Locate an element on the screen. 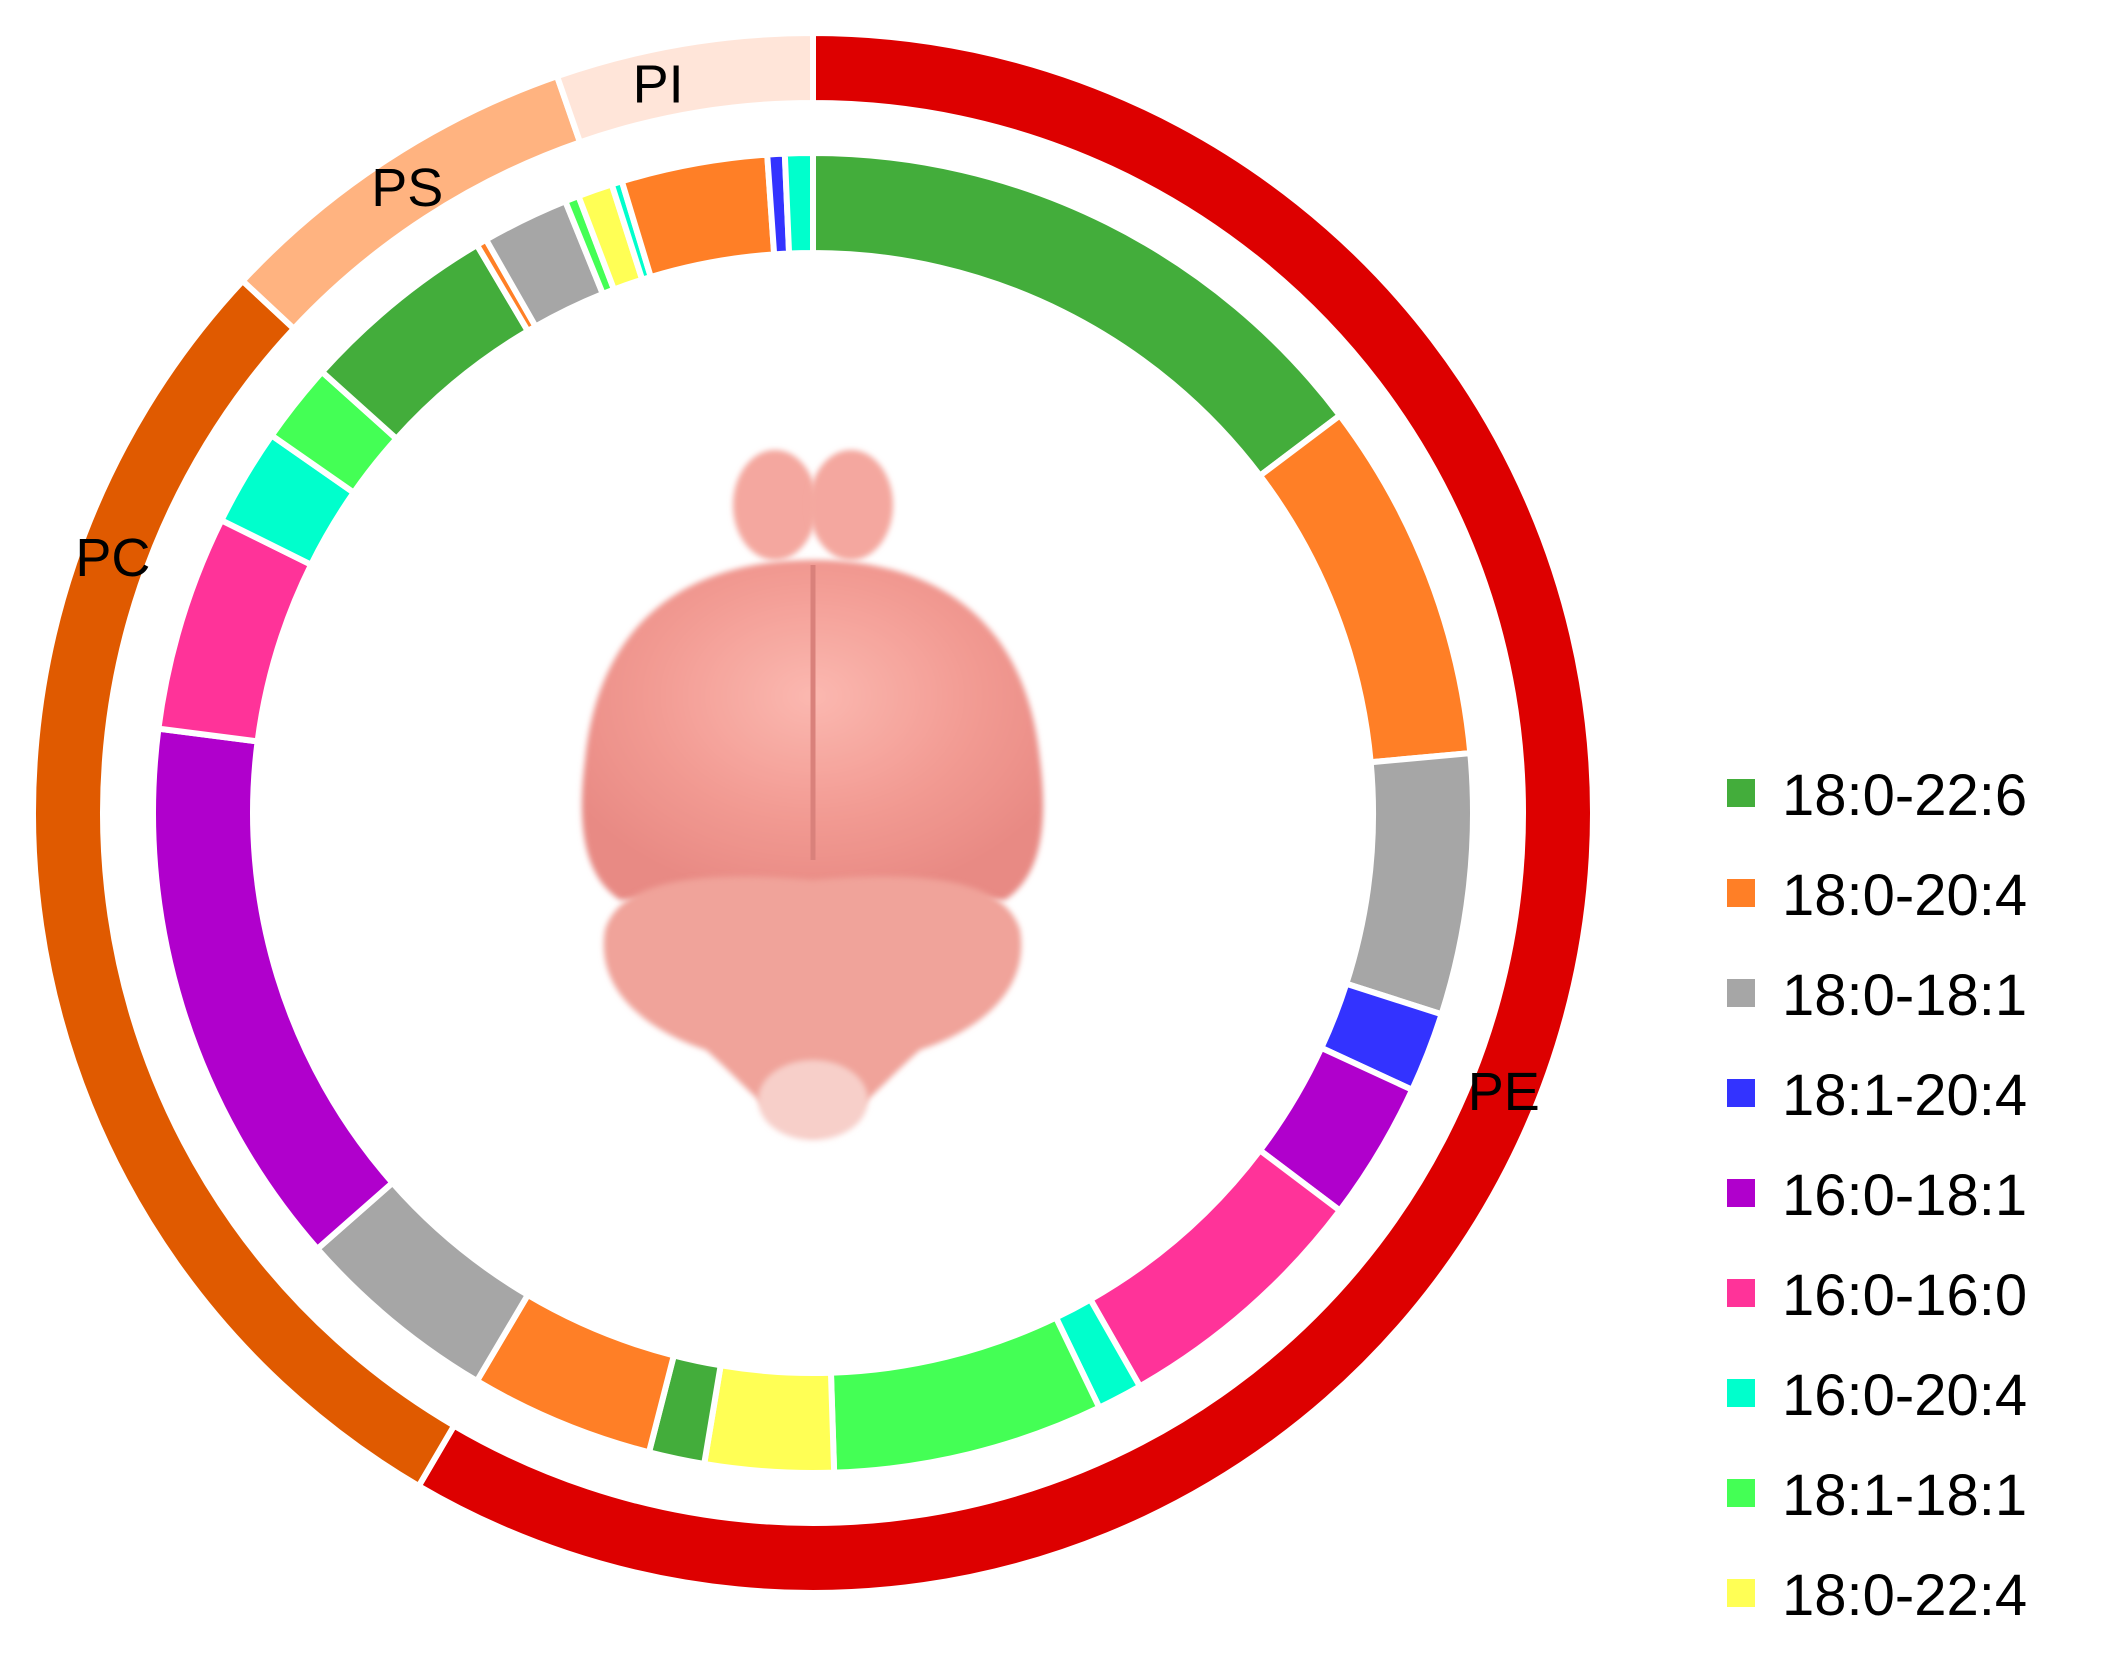 The height and width of the screenshot is (1660, 2103). outer-label-ps: PS is located at coordinates (407, 188).